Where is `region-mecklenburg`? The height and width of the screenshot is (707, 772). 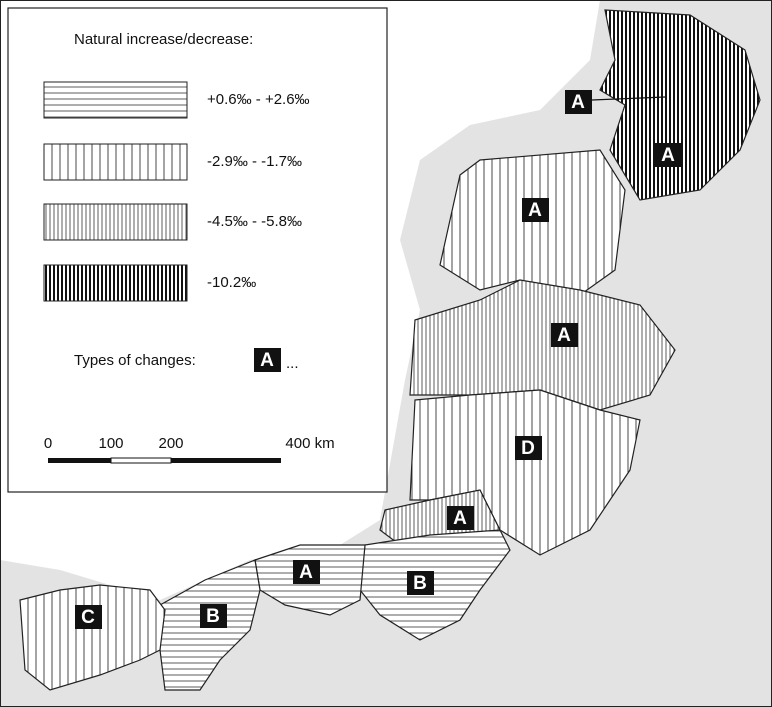 region-mecklenburg is located at coordinates (92, 637).